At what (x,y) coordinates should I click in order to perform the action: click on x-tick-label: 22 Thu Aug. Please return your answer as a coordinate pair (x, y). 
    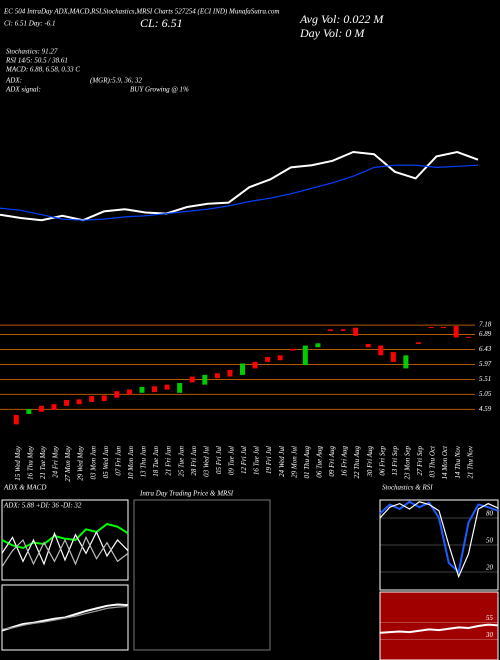
    Looking at the image, I should click on (357, 462).